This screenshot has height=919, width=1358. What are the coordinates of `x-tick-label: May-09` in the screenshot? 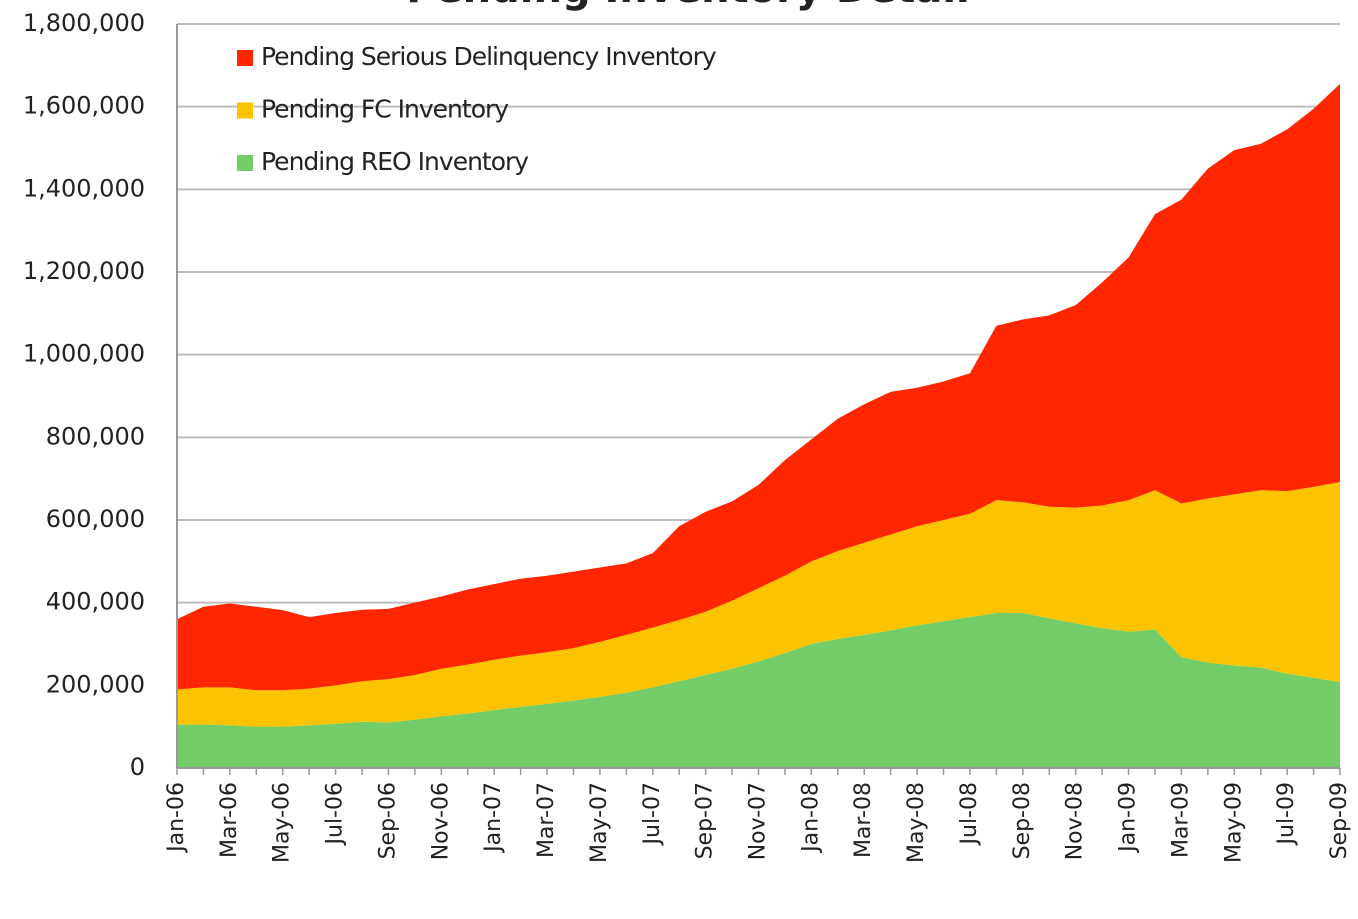 It's located at (1233, 822).